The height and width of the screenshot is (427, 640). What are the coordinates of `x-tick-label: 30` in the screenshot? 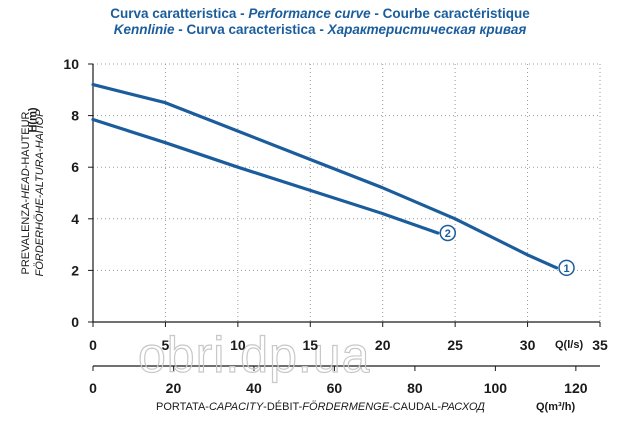 It's located at (528, 345).